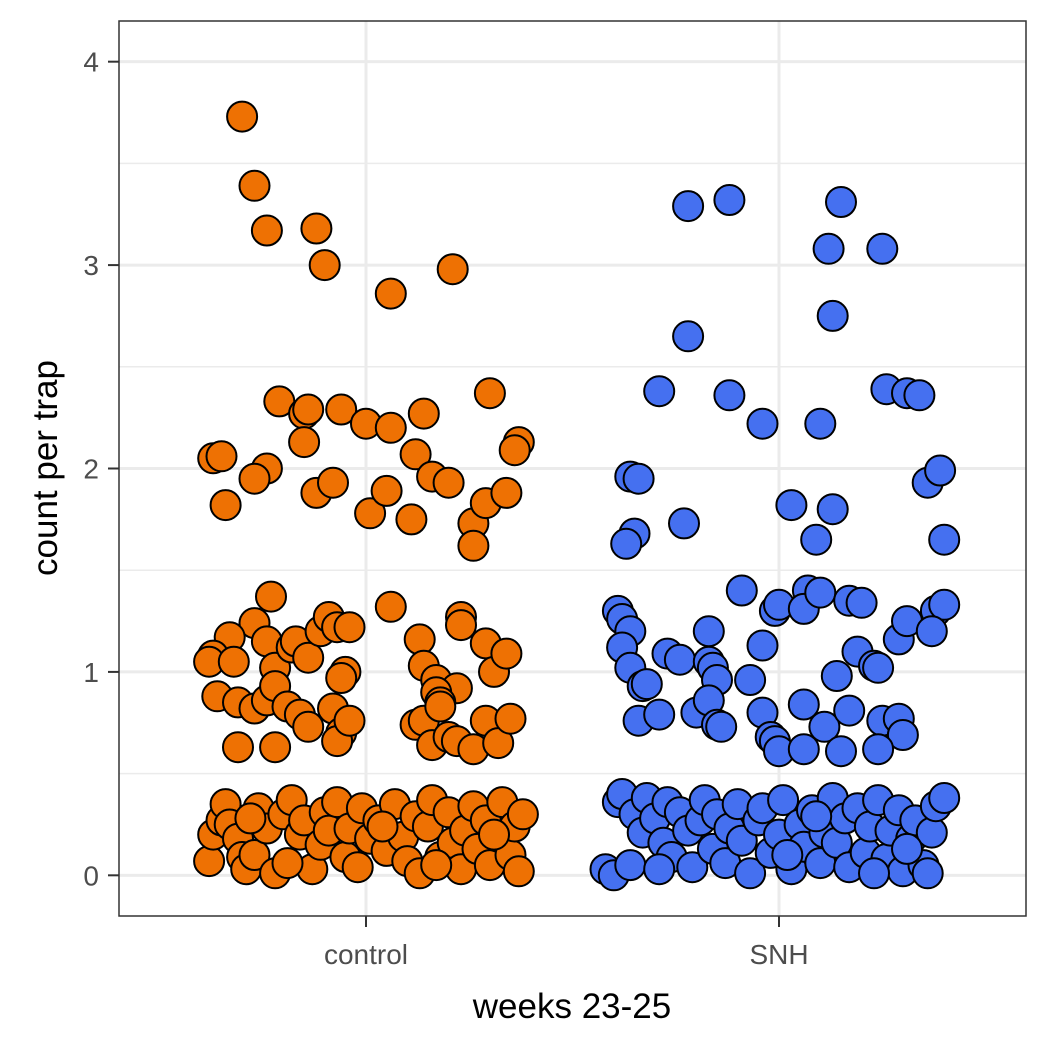 This screenshot has height=1050, width=1050. What do you see at coordinates (366, 954) in the screenshot?
I see `x-tick-label: control` at bounding box center [366, 954].